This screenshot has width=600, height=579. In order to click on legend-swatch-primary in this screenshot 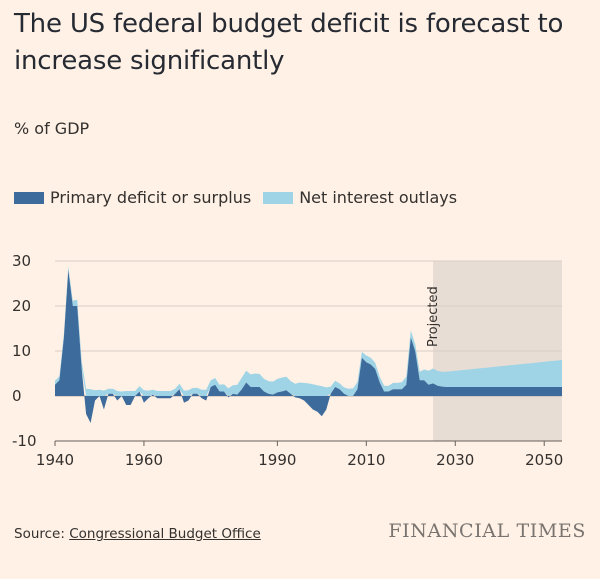, I will do `click(29, 197)`.